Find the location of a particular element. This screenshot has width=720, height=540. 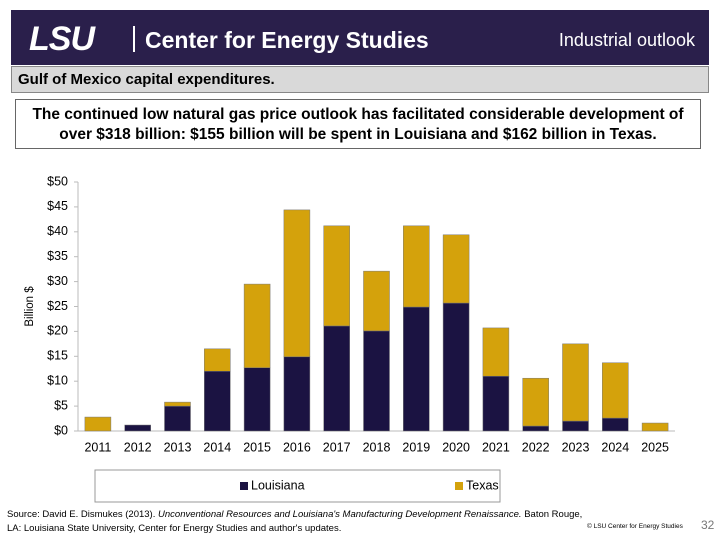

y-tick-label: $30 is located at coordinates (57, 281).